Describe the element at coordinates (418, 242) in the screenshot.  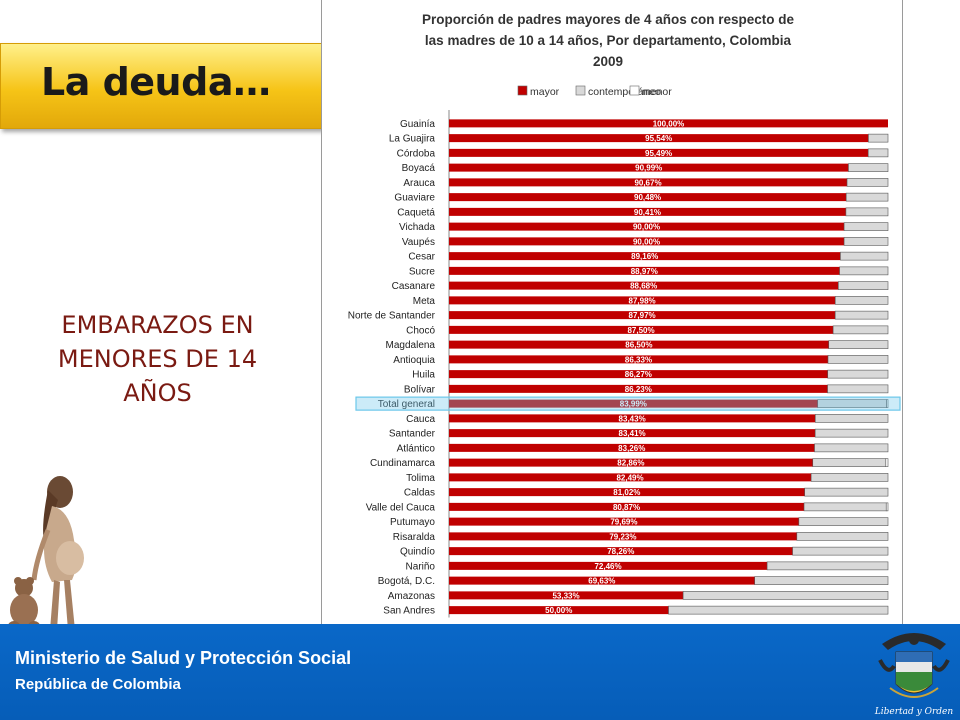
I see `category-label: Vaupés` at that location.